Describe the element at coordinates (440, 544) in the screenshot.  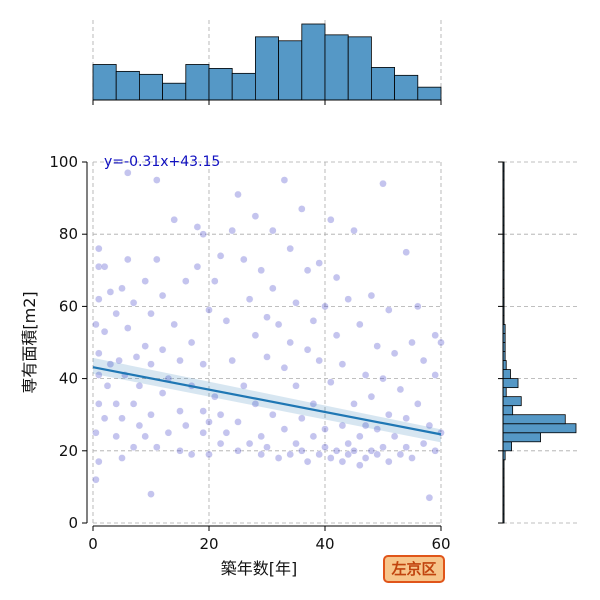
I see `x-tick-label: 60` at that location.